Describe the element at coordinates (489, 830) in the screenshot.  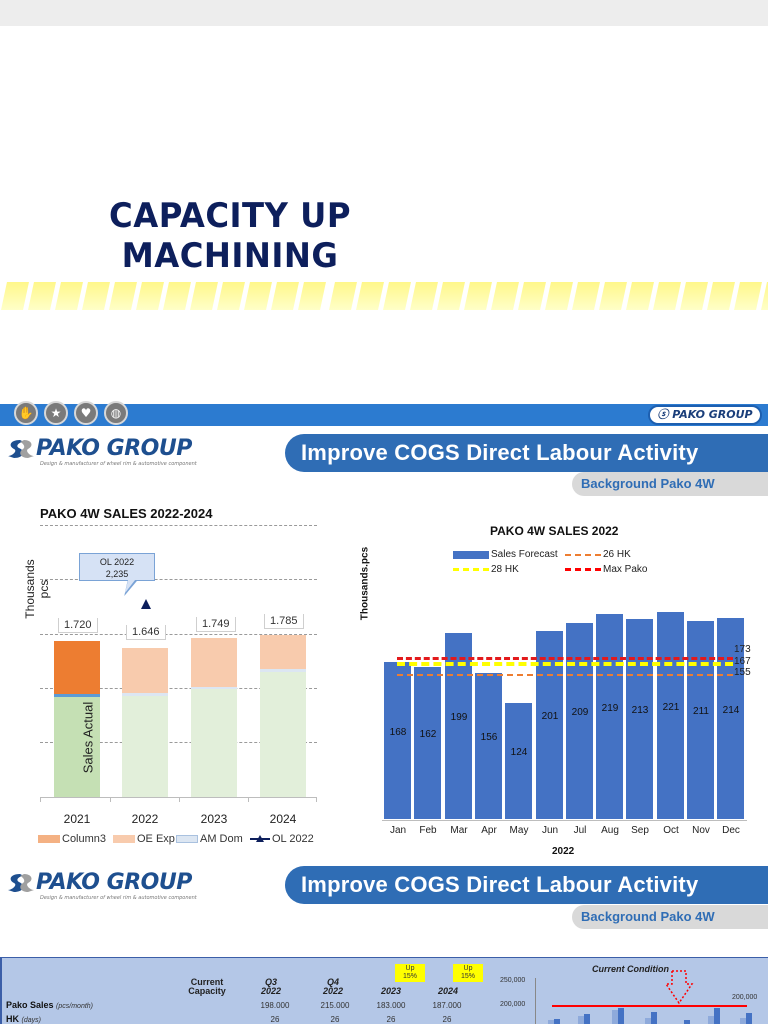
I see `month-label: Apr` at that location.